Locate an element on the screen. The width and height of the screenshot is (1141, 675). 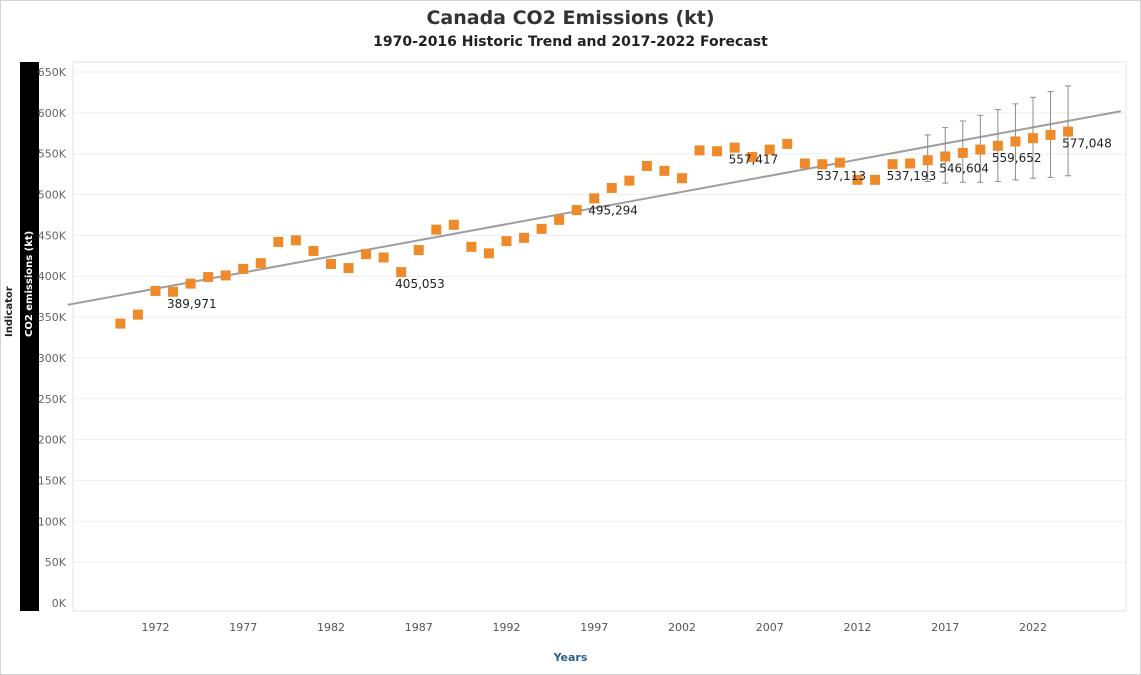
x-tick-label: 2022 is located at coordinates (1033, 627).